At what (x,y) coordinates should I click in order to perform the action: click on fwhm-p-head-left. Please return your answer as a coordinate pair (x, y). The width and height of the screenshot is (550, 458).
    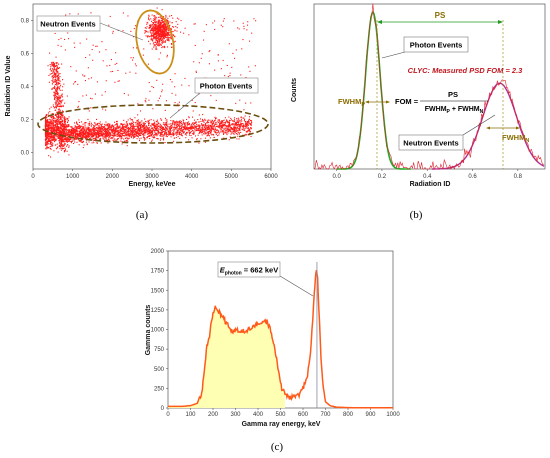
    Looking at the image, I should click on (367, 102).